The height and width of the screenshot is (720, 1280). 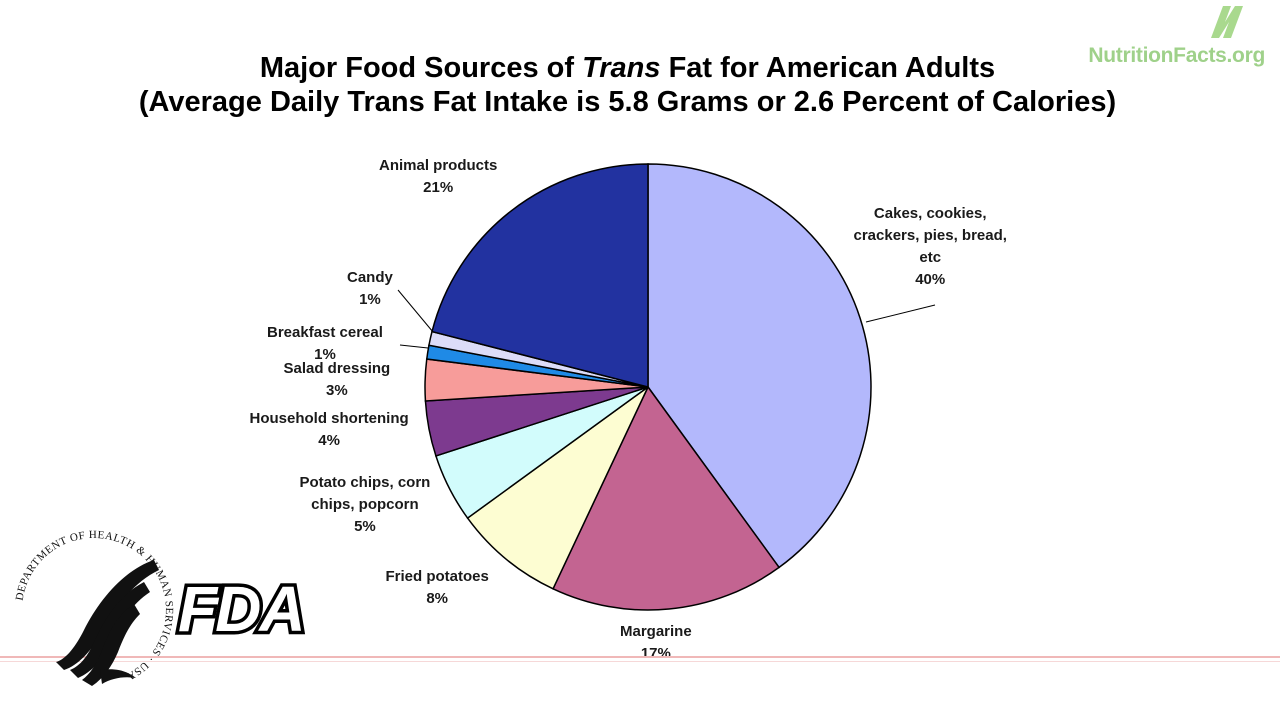 What do you see at coordinates (438, 165) in the screenshot?
I see `slice-label-text: Animal products` at bounding box center [438, 165].